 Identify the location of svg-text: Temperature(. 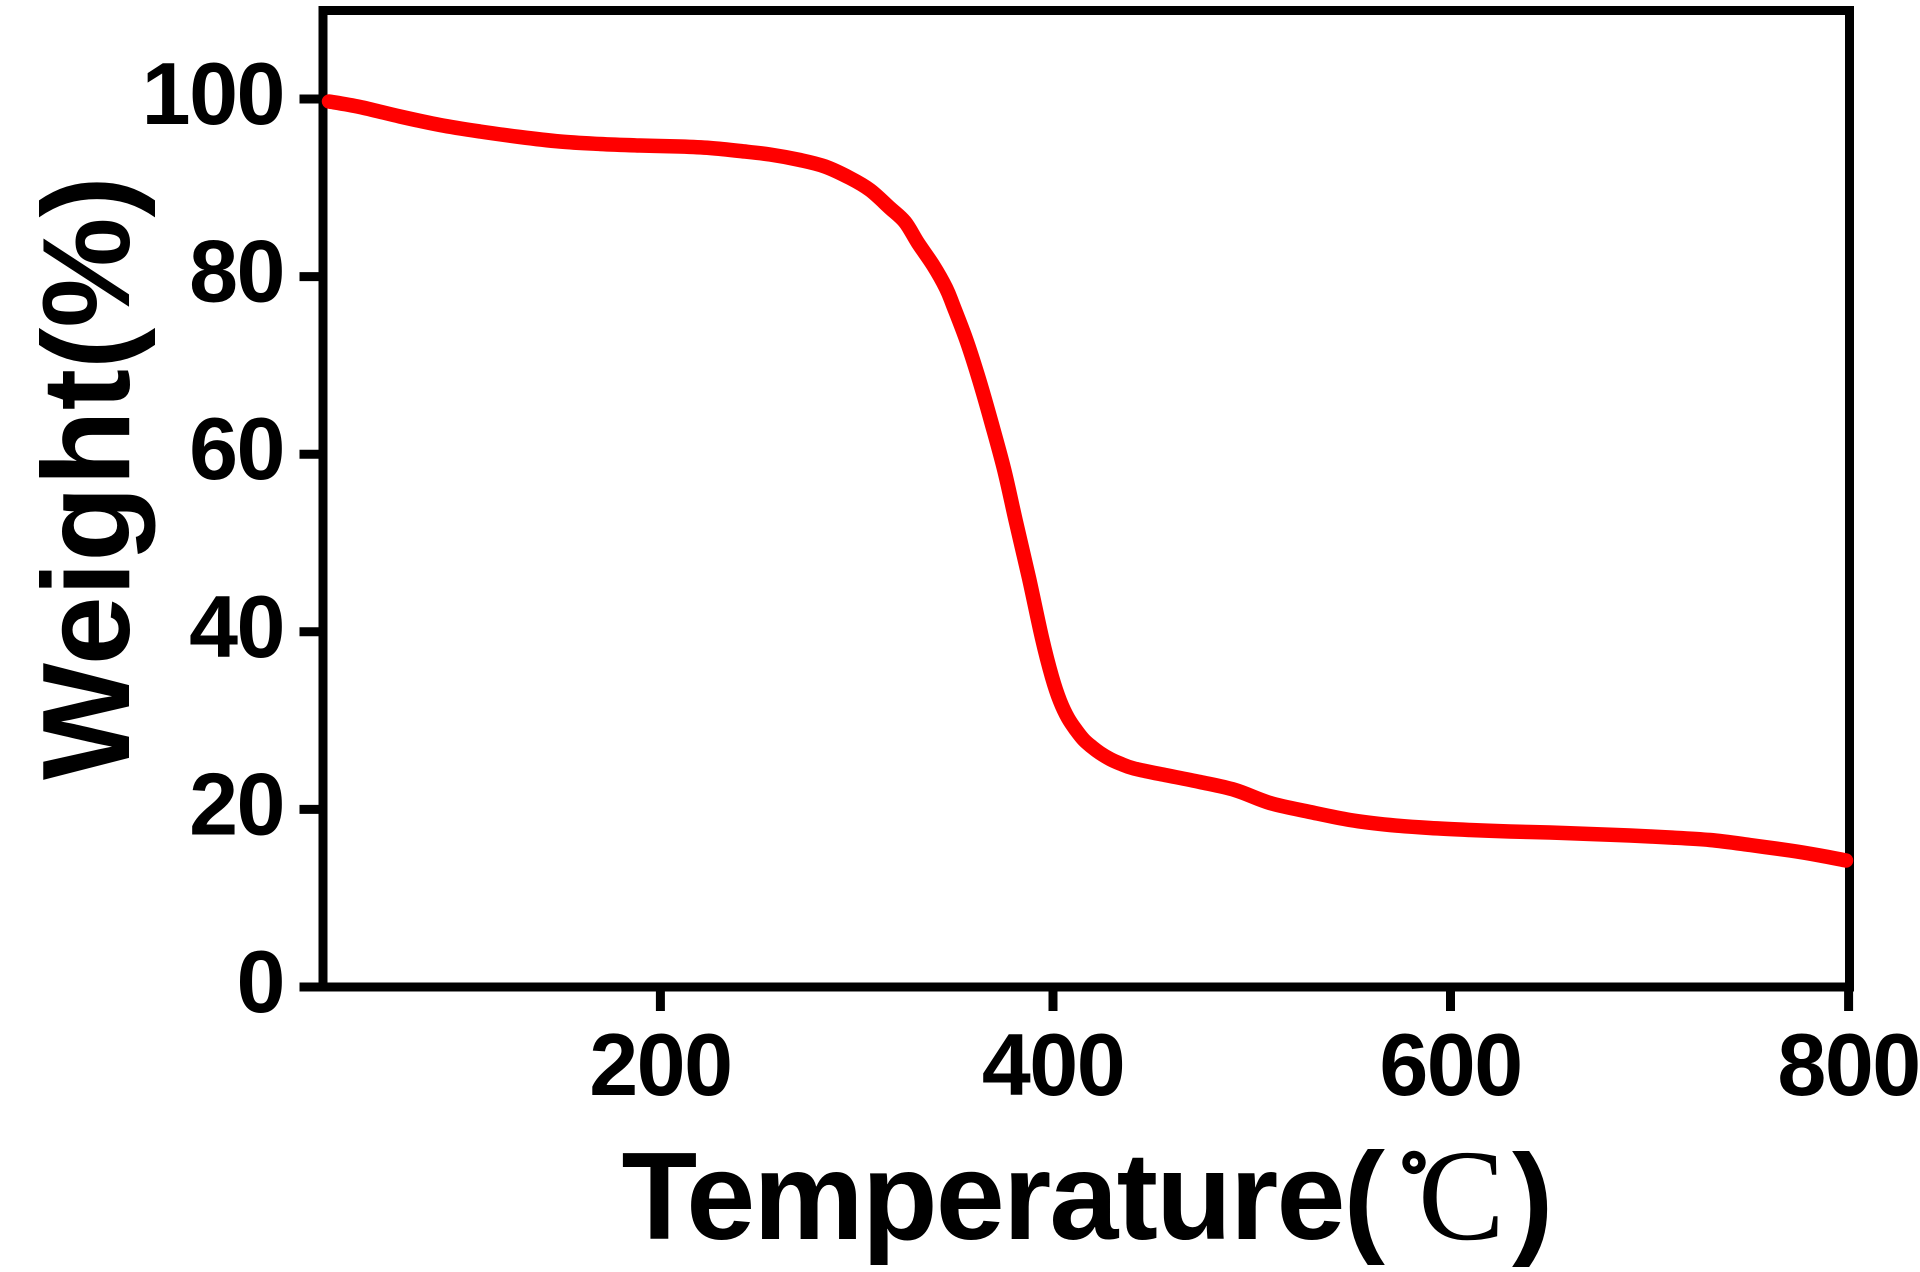
(1004, 1197).